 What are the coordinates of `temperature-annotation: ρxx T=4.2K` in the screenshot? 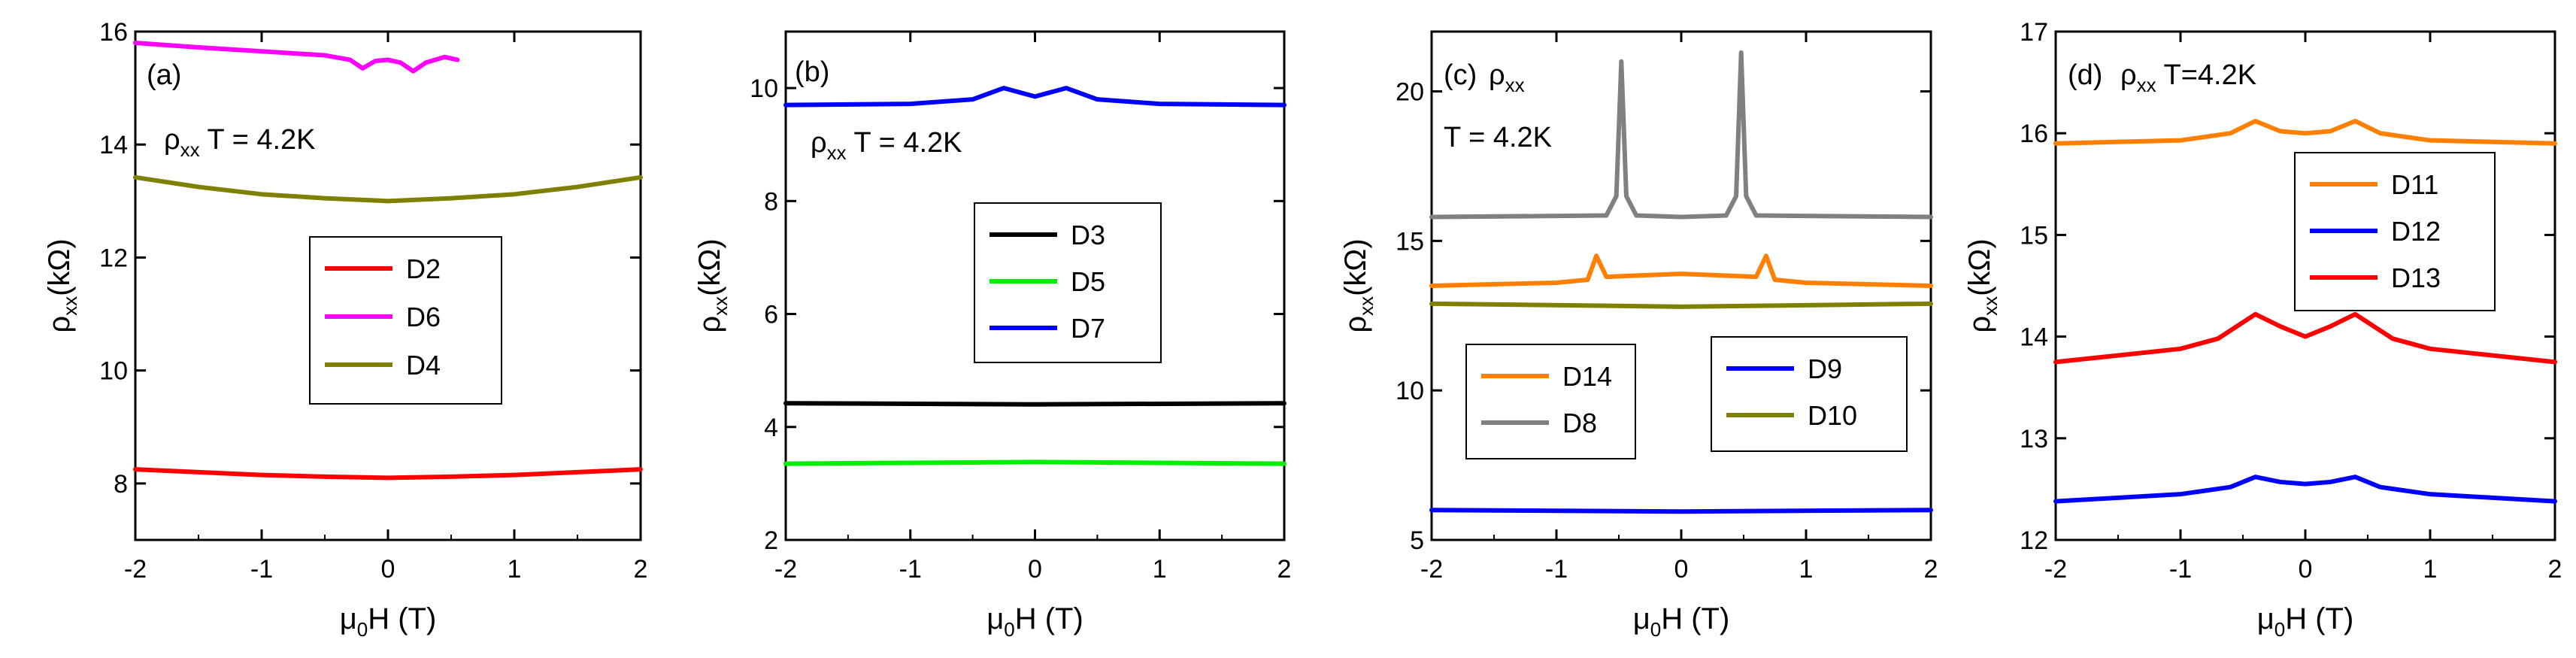 It's located at (2188, 77).